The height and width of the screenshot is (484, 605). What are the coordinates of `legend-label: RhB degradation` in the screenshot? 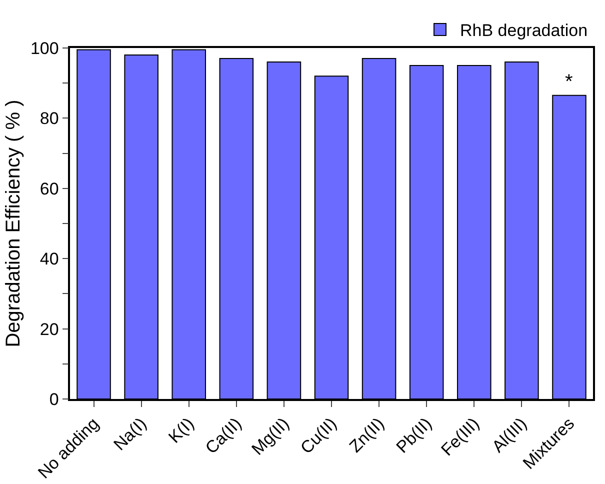 It's located at (524, 30).